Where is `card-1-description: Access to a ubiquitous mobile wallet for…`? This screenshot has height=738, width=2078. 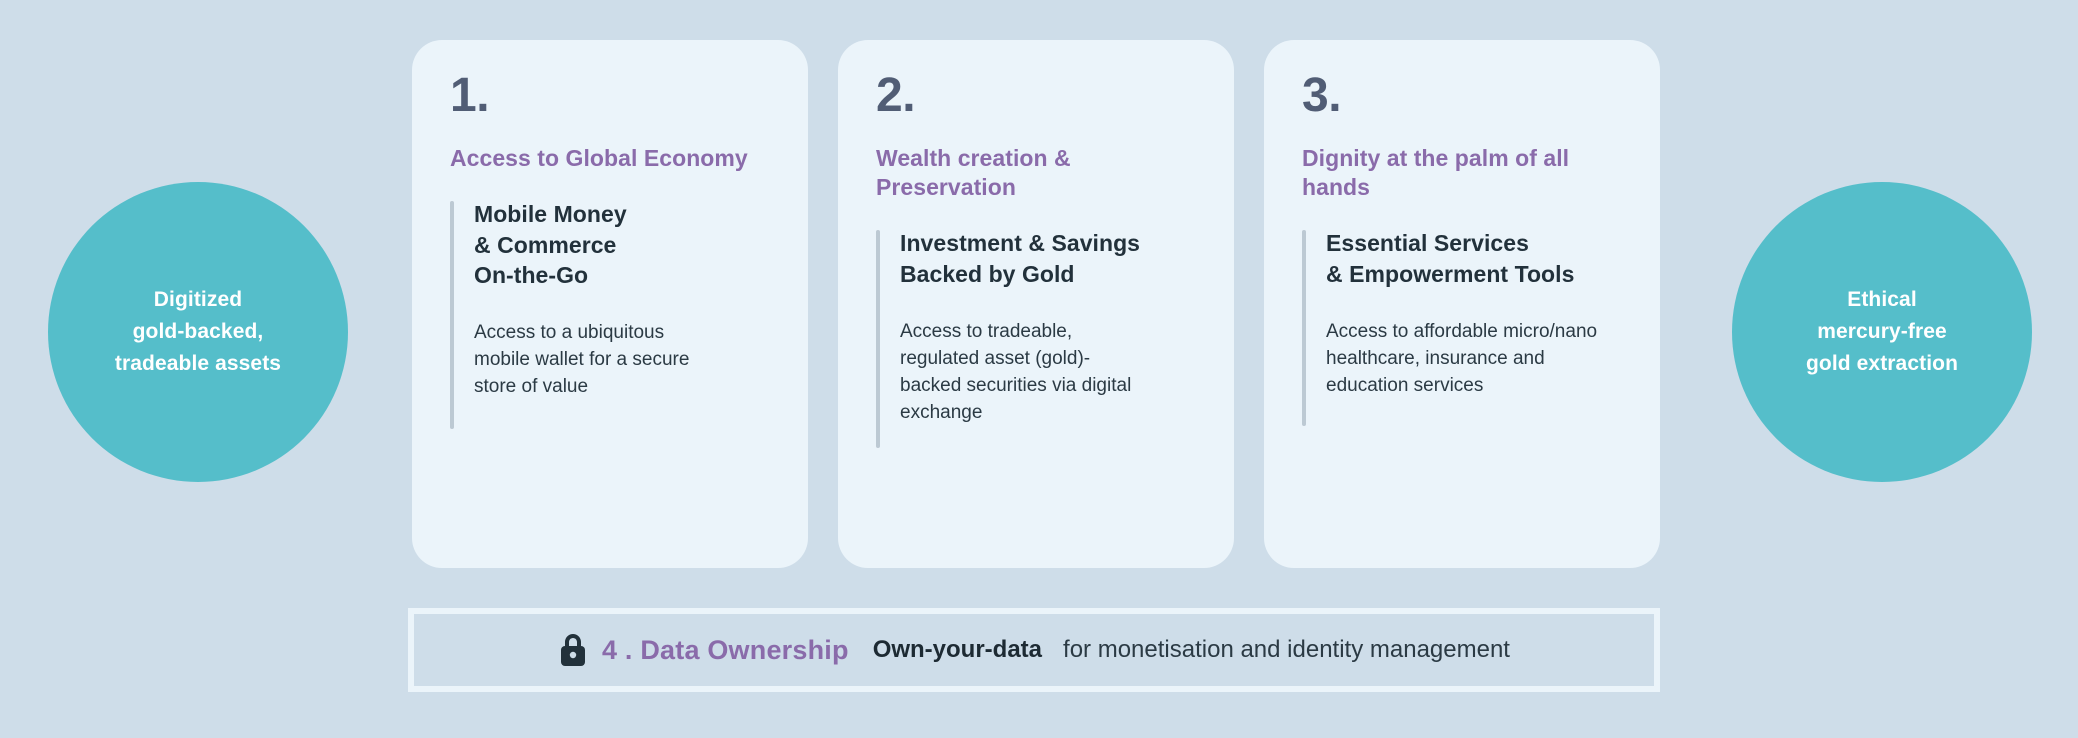 card-1-description: Access to a ubiquitous mobile wallet for… is located at coordinates (582, 360).